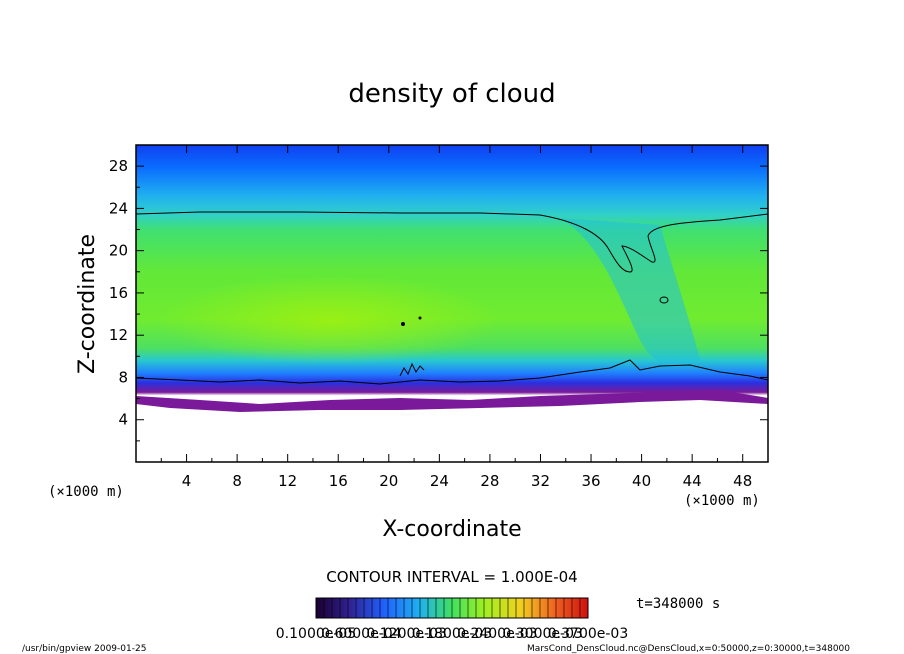 This screenshot has height=654, width=904. Describe the element at coordinates (406, 634) in the screenshot. I see `colorbar-label: 0.1200e-03` at that location.